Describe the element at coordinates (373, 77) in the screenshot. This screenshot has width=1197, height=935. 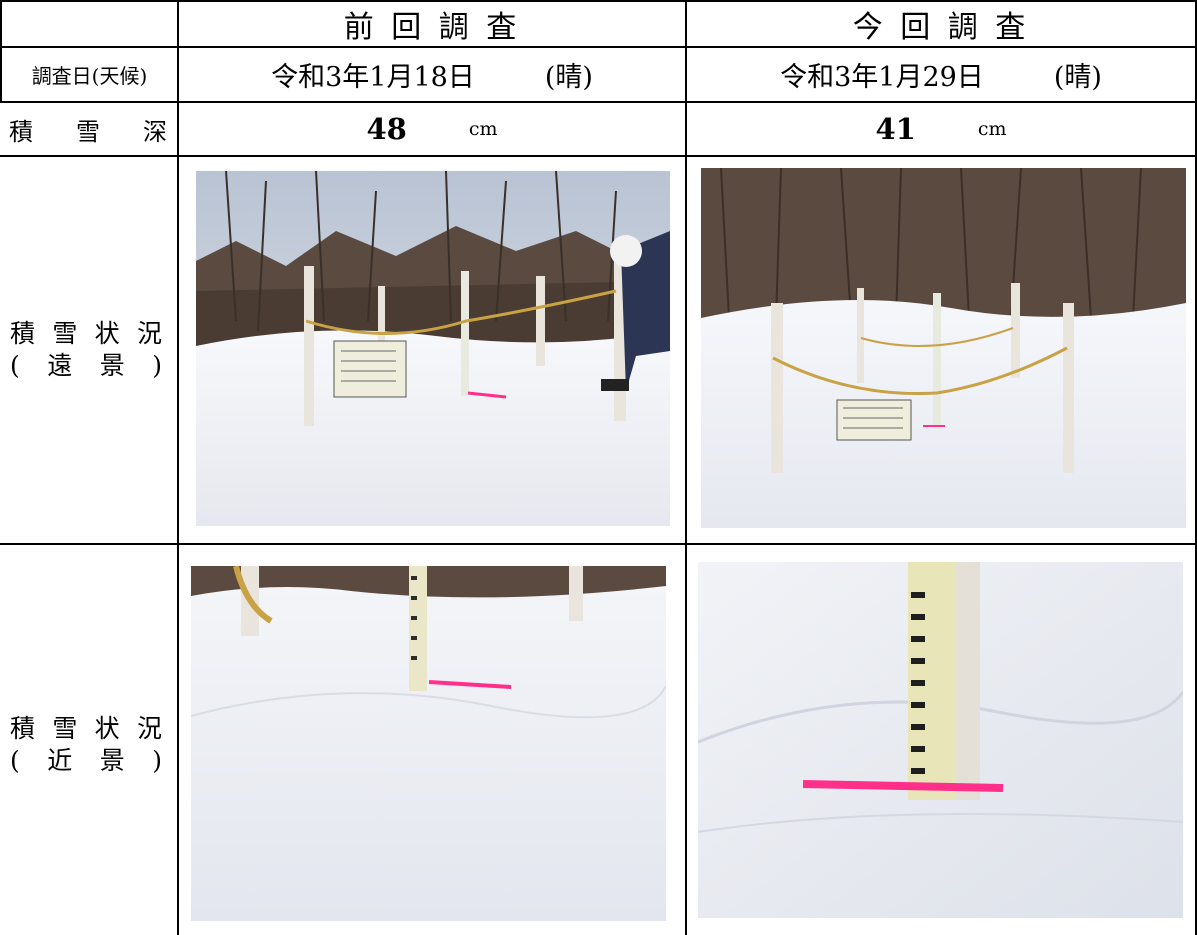
I see `previous-date: 令和3年1月18日` at that location.